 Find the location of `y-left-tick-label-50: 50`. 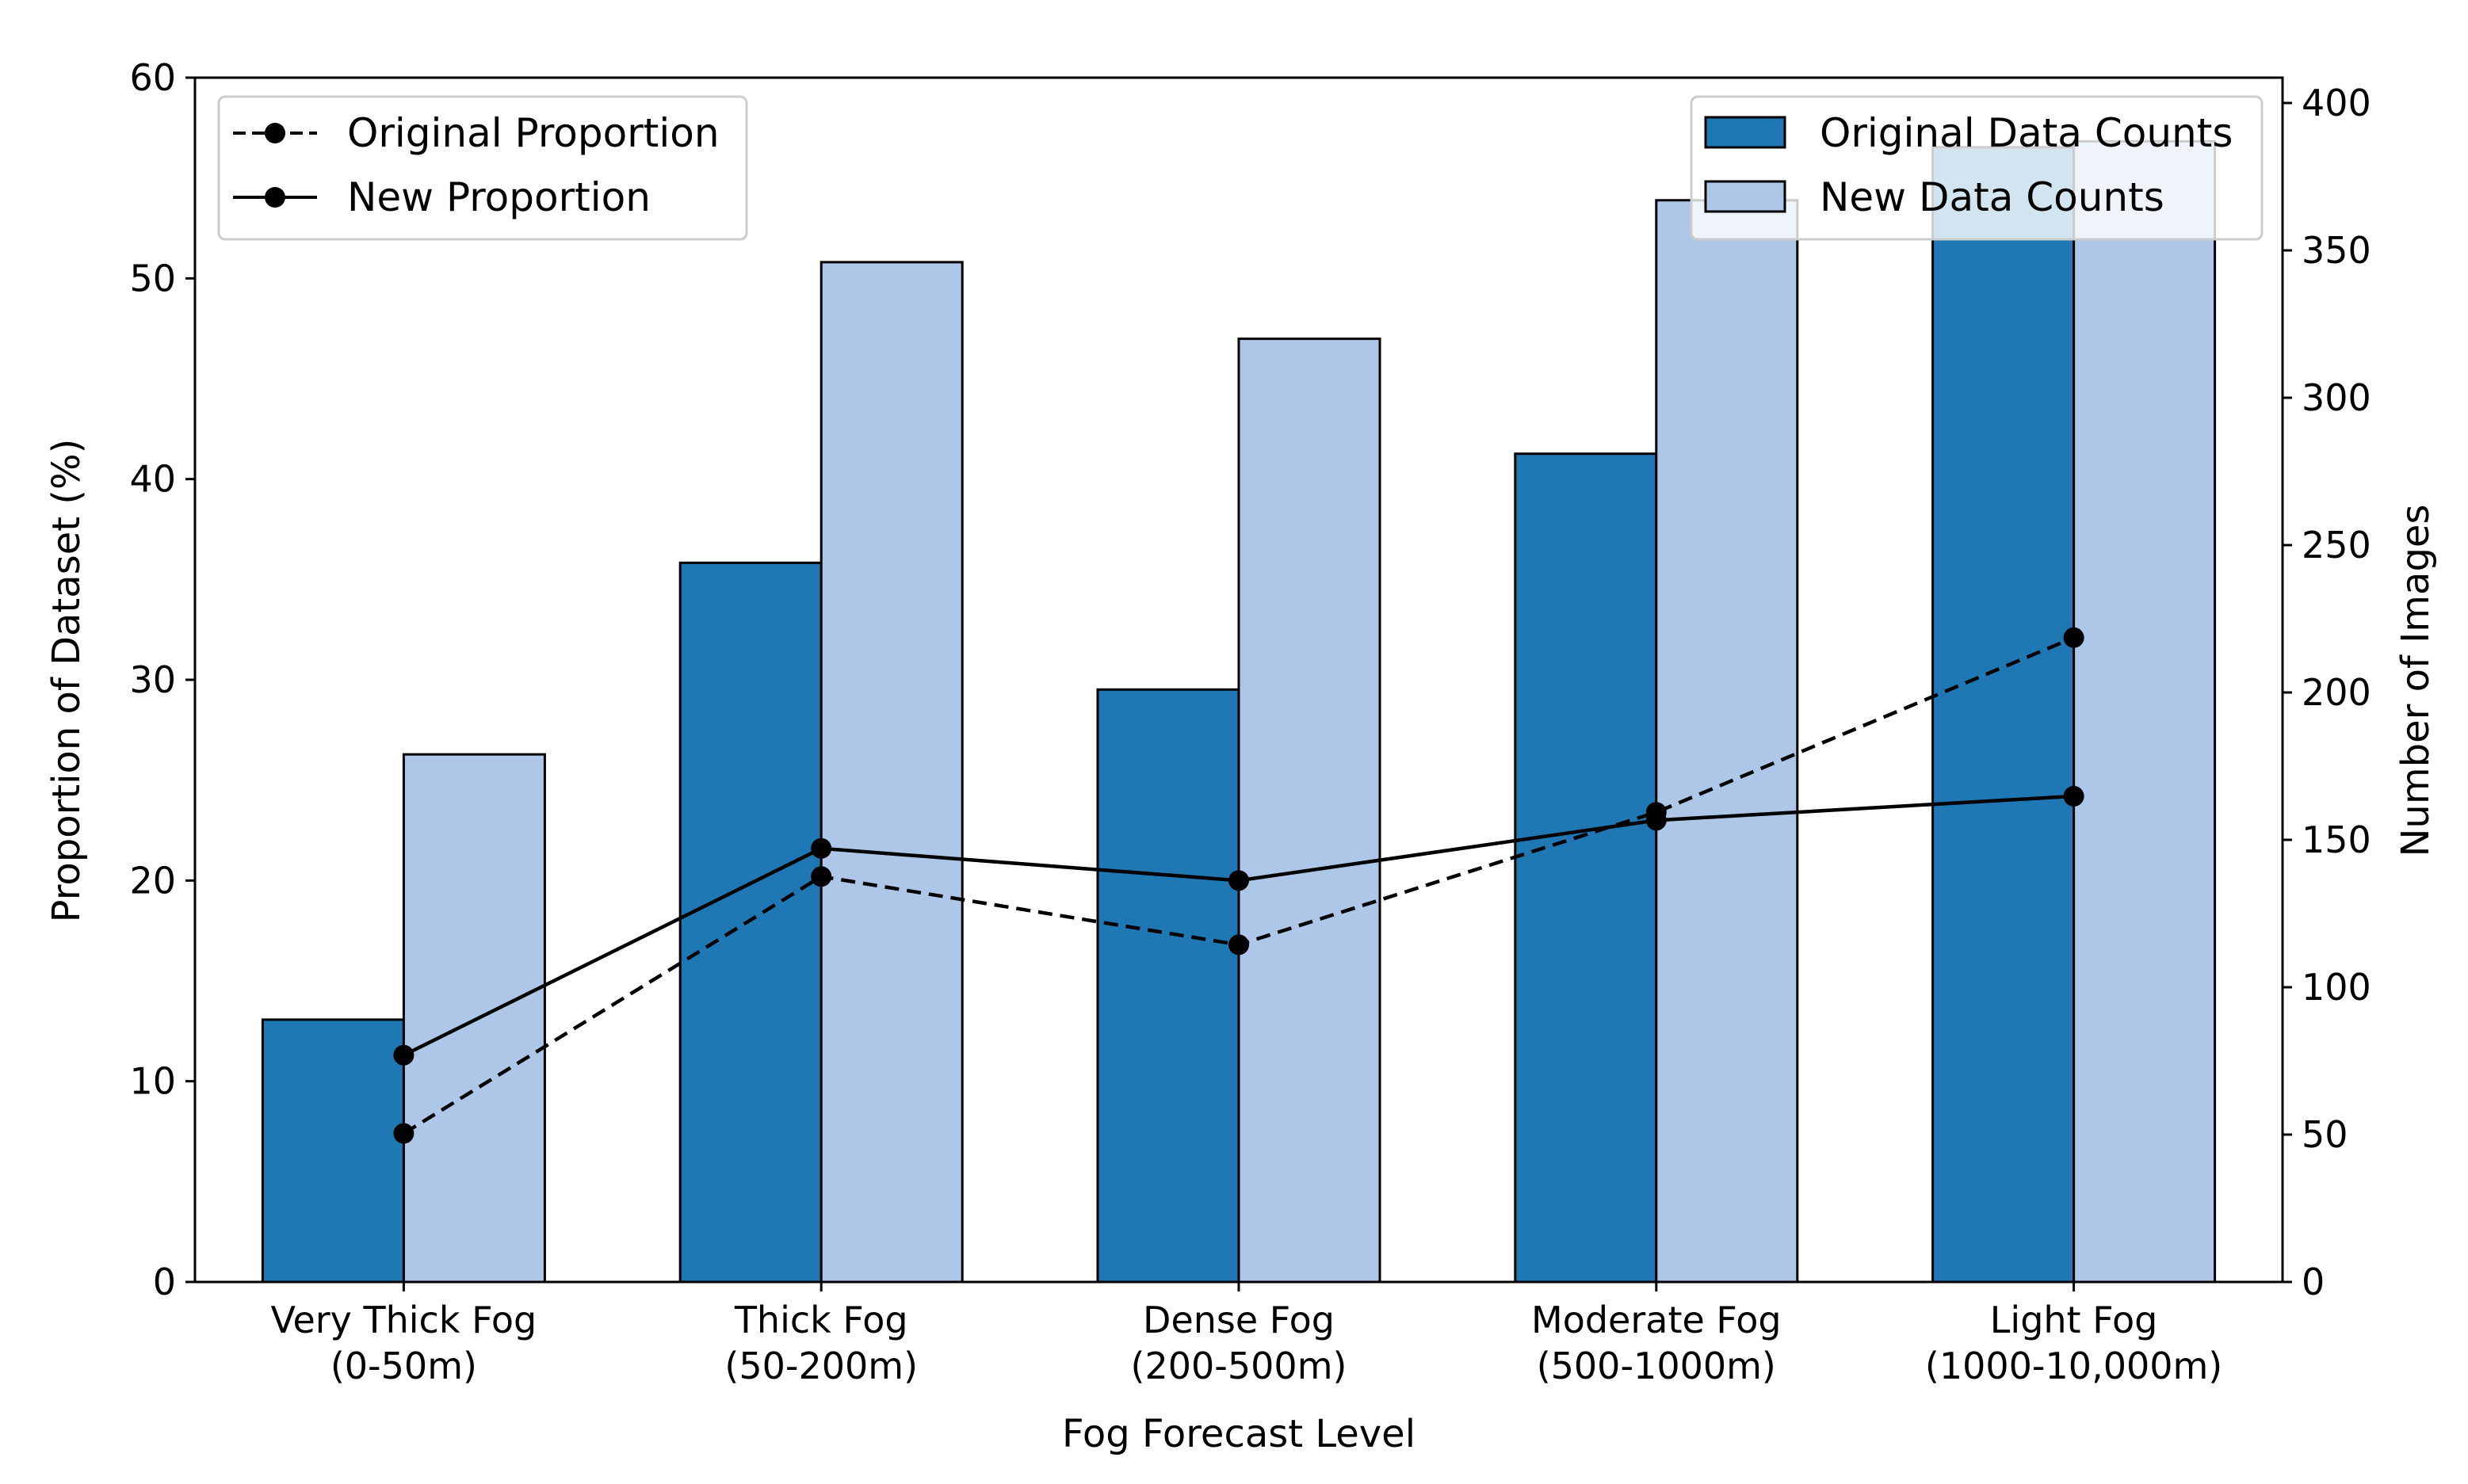

y-left-tick-label-50: 50 is located at coordinates (152, 278).